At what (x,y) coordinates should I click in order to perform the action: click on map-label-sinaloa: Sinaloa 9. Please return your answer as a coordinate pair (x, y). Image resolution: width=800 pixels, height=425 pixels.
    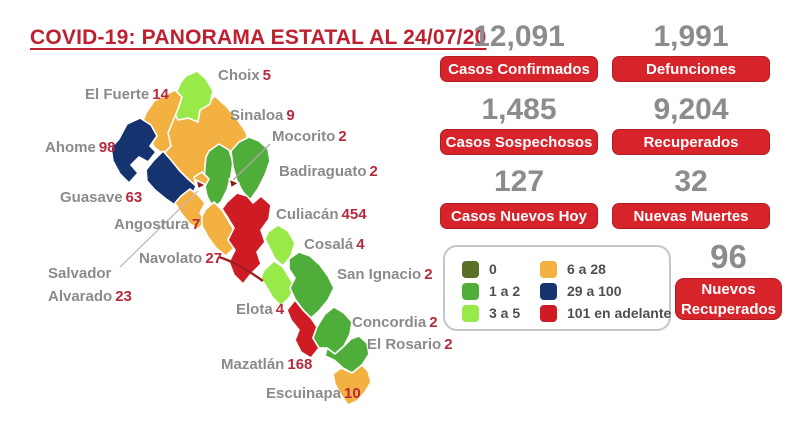
    Looking at the image, I should click on (262, 115).